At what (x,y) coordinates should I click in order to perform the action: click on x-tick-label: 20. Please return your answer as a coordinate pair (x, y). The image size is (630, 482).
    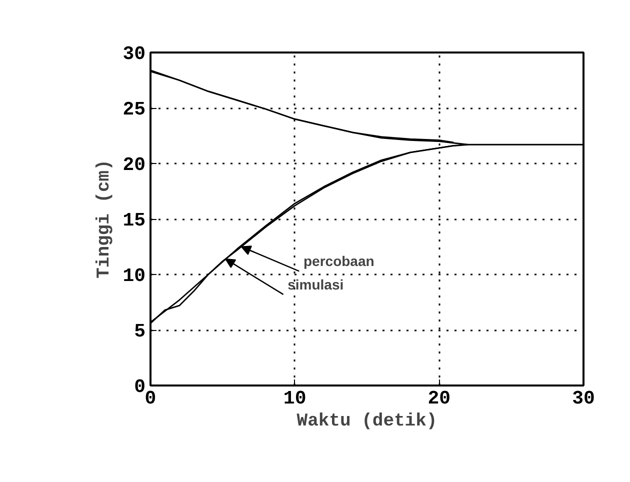
    Looking at the image, I should click on (439, 399).